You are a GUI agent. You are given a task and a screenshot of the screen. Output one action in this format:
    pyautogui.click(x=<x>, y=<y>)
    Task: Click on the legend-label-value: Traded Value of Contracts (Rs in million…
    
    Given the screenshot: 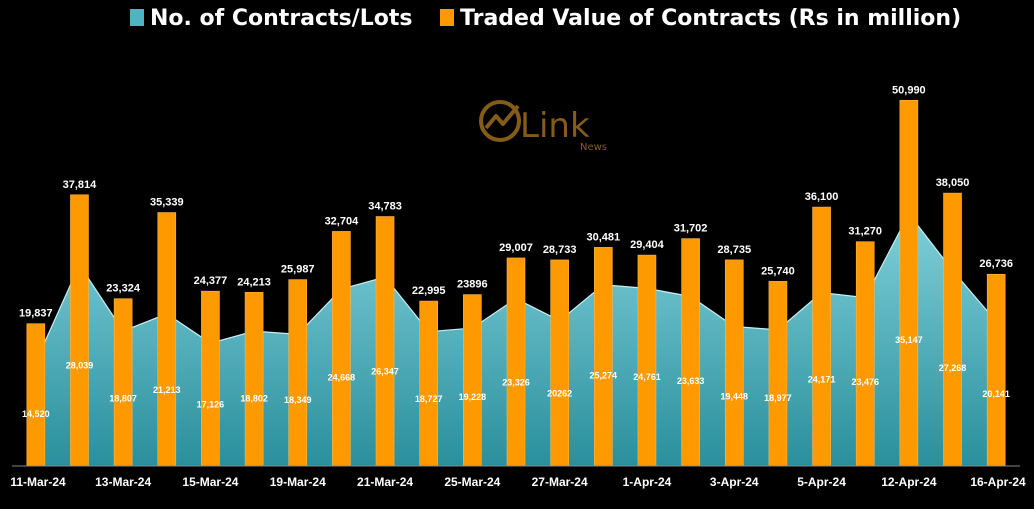 What is the action you would take?
    pyautogui.click(x=710, y=18)
    